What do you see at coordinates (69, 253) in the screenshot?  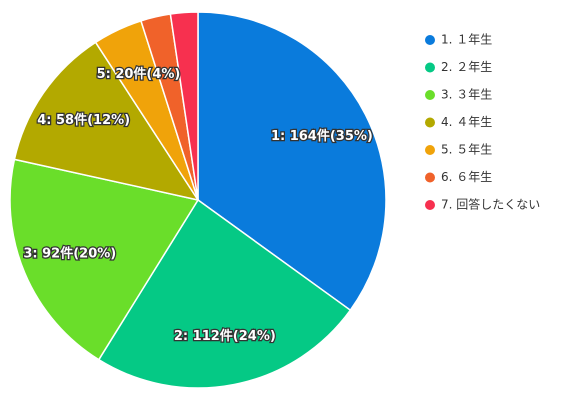 I see `data-label: 3: 92件(20%)` at bounding box center [69, 253].